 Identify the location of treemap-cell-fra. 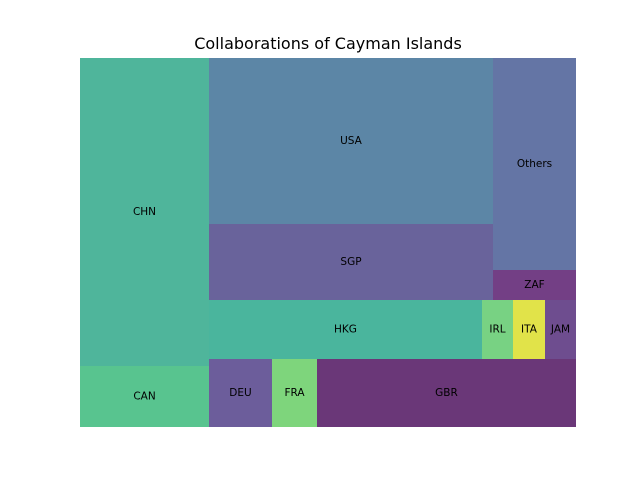
(294, 393).